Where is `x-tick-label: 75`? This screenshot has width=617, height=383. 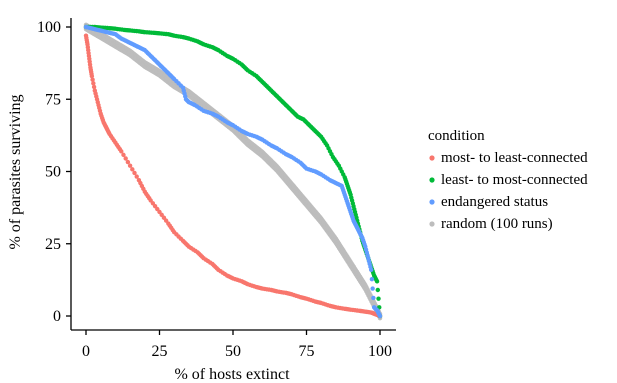 x-tick-label: 75 is located at coordinates (307, 351).